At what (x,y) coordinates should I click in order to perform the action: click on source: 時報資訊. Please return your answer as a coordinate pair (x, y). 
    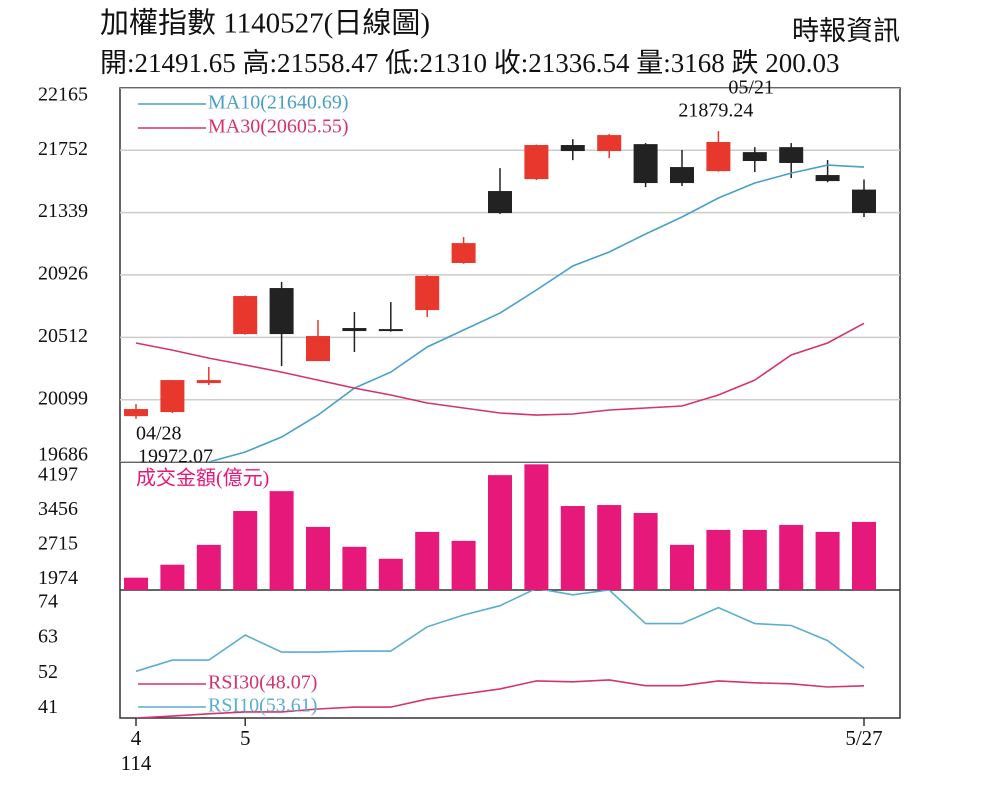
    Looking at the image, I should click on (846, 31).